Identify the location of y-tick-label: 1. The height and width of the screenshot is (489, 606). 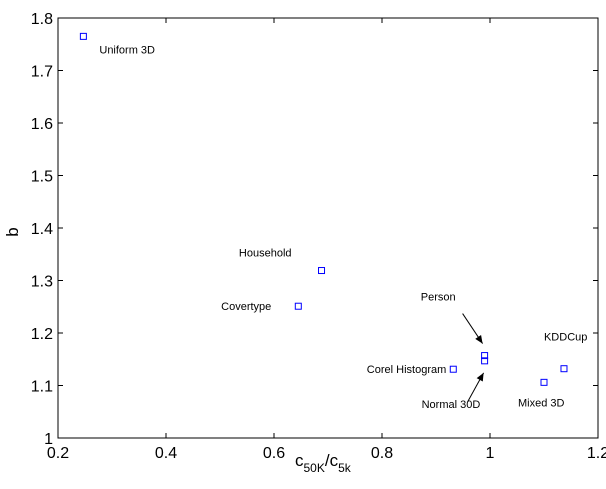
(48, 439).